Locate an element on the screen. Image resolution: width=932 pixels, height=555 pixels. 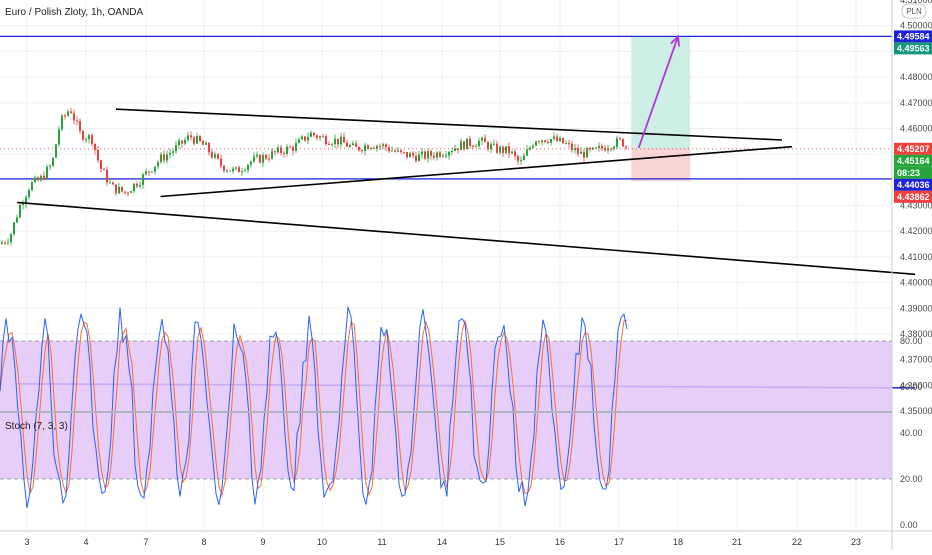
x-tick-label: 21 is located at coordinates (737, 542).